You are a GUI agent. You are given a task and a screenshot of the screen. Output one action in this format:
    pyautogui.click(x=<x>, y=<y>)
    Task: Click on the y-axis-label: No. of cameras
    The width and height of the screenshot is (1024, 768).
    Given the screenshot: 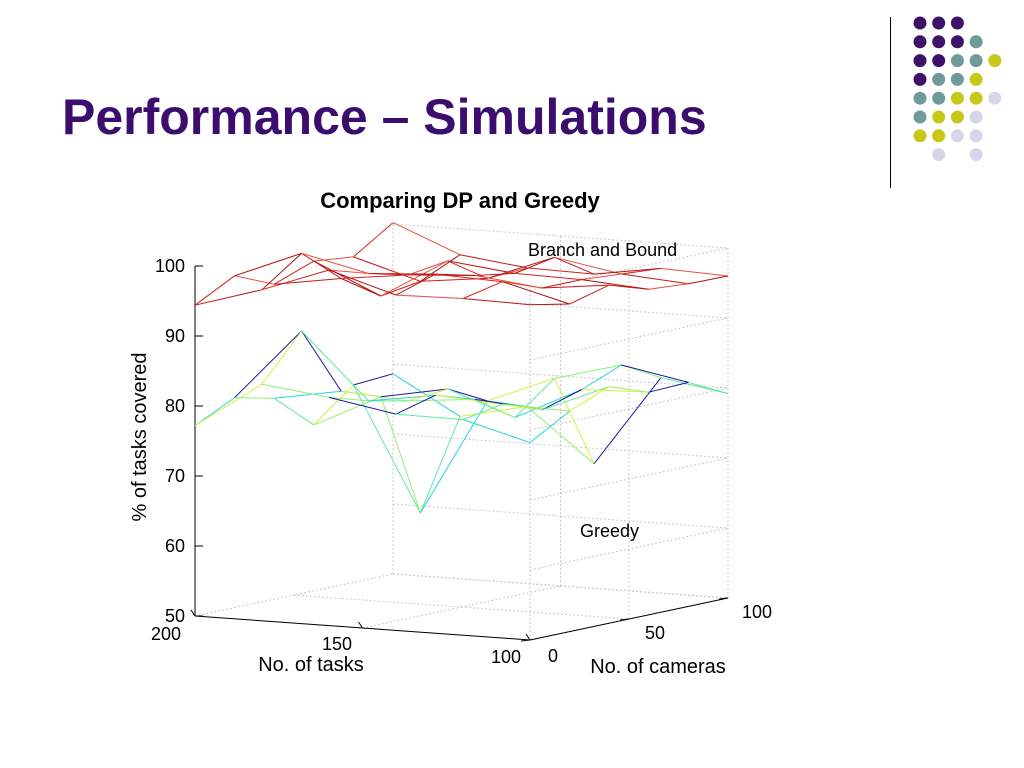 What is the action you would take?
    pyautogui.click(x=658, y=667)
    